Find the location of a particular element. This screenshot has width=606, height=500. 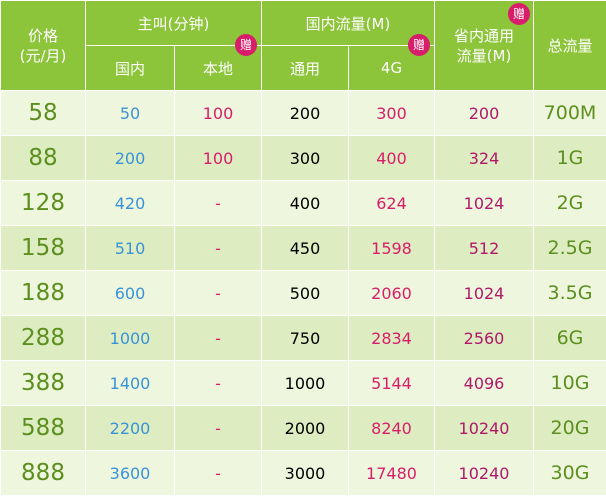

cell-total: 10G is located at coordinates (569, 383).